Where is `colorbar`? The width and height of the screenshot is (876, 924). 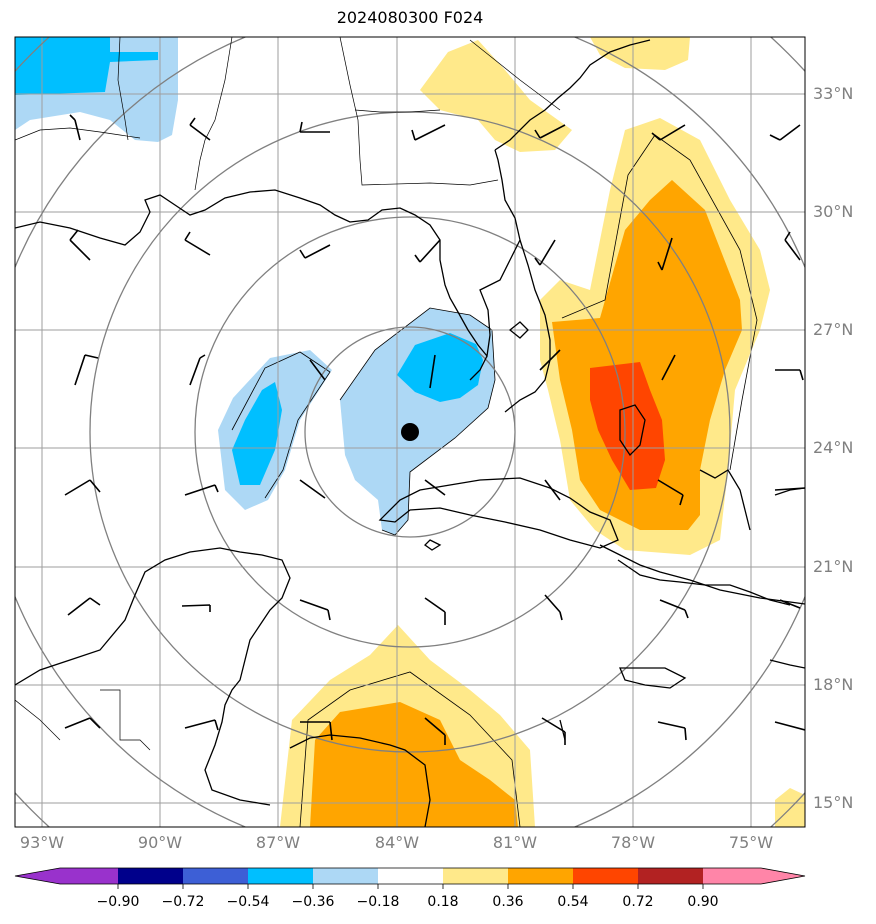
colorbar is located at coordinates (410, 878).